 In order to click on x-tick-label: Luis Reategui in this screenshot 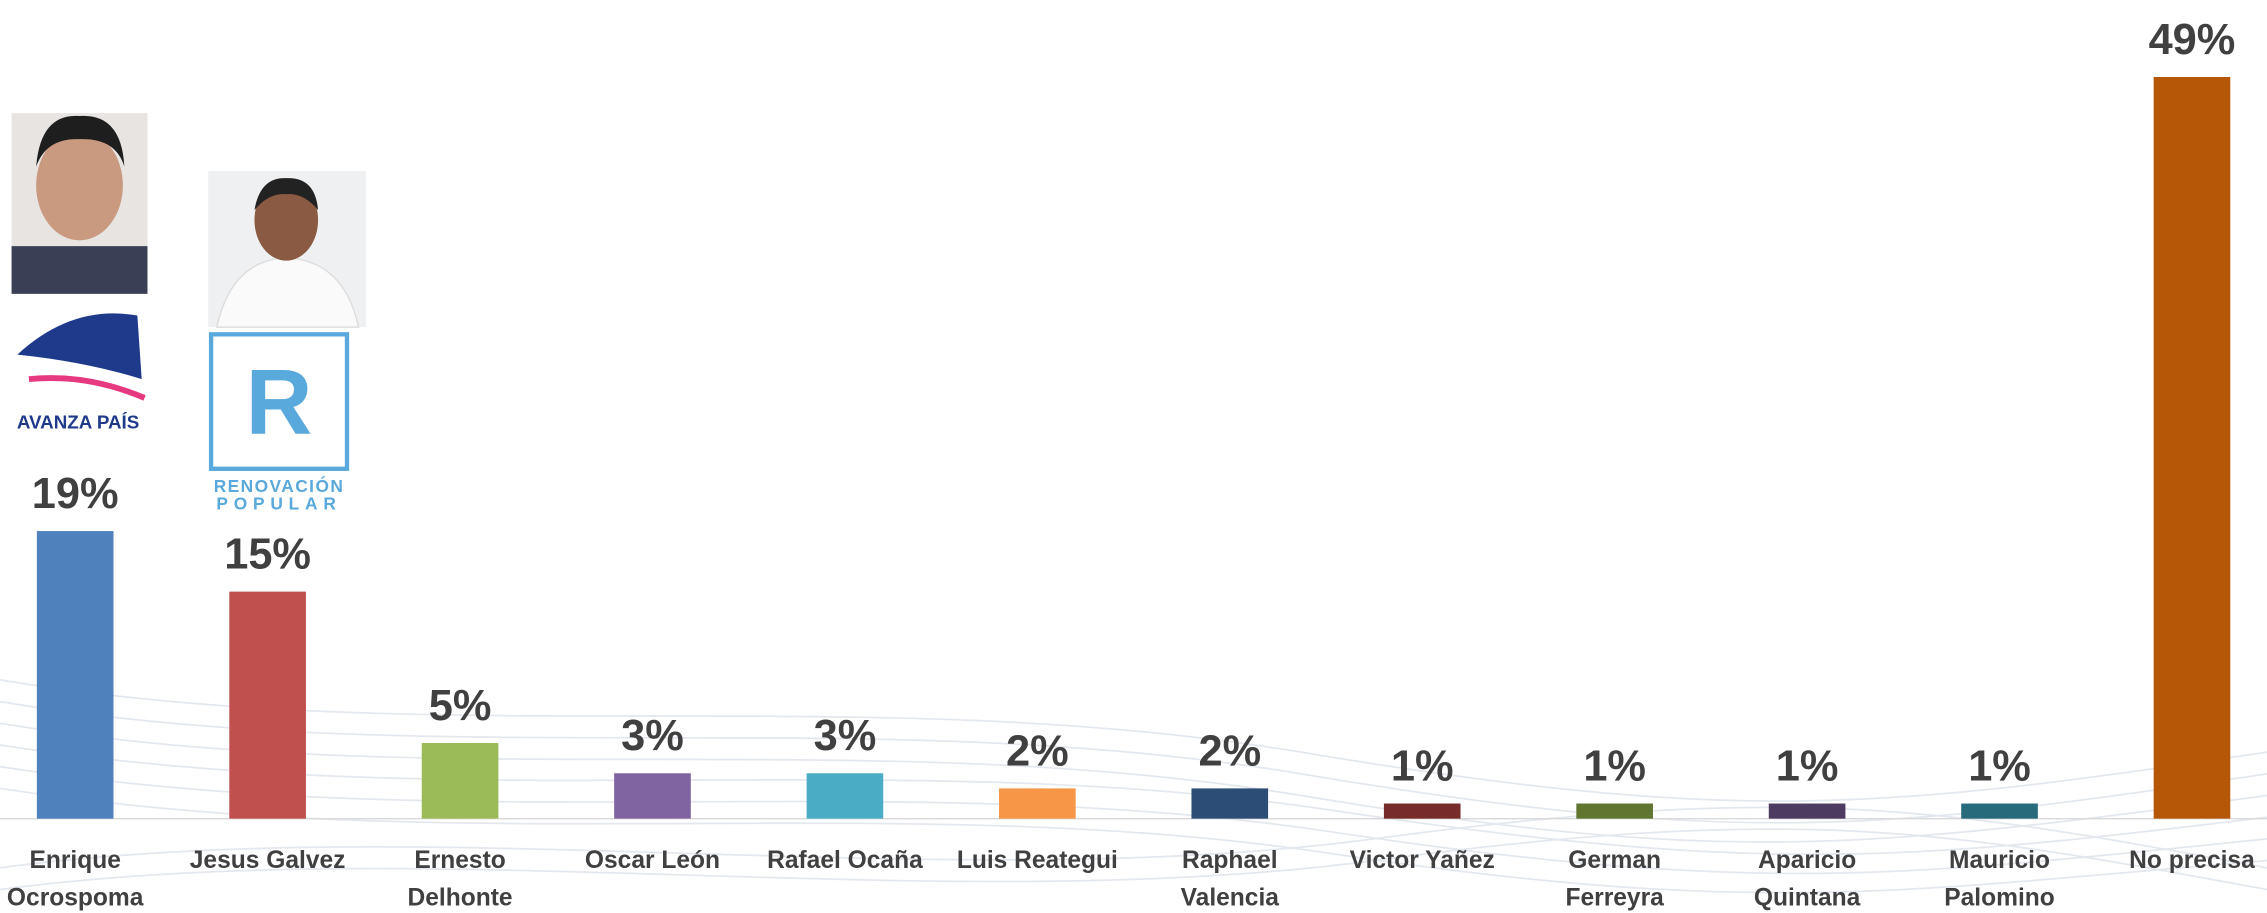, I will do `click(1037, 860)`.